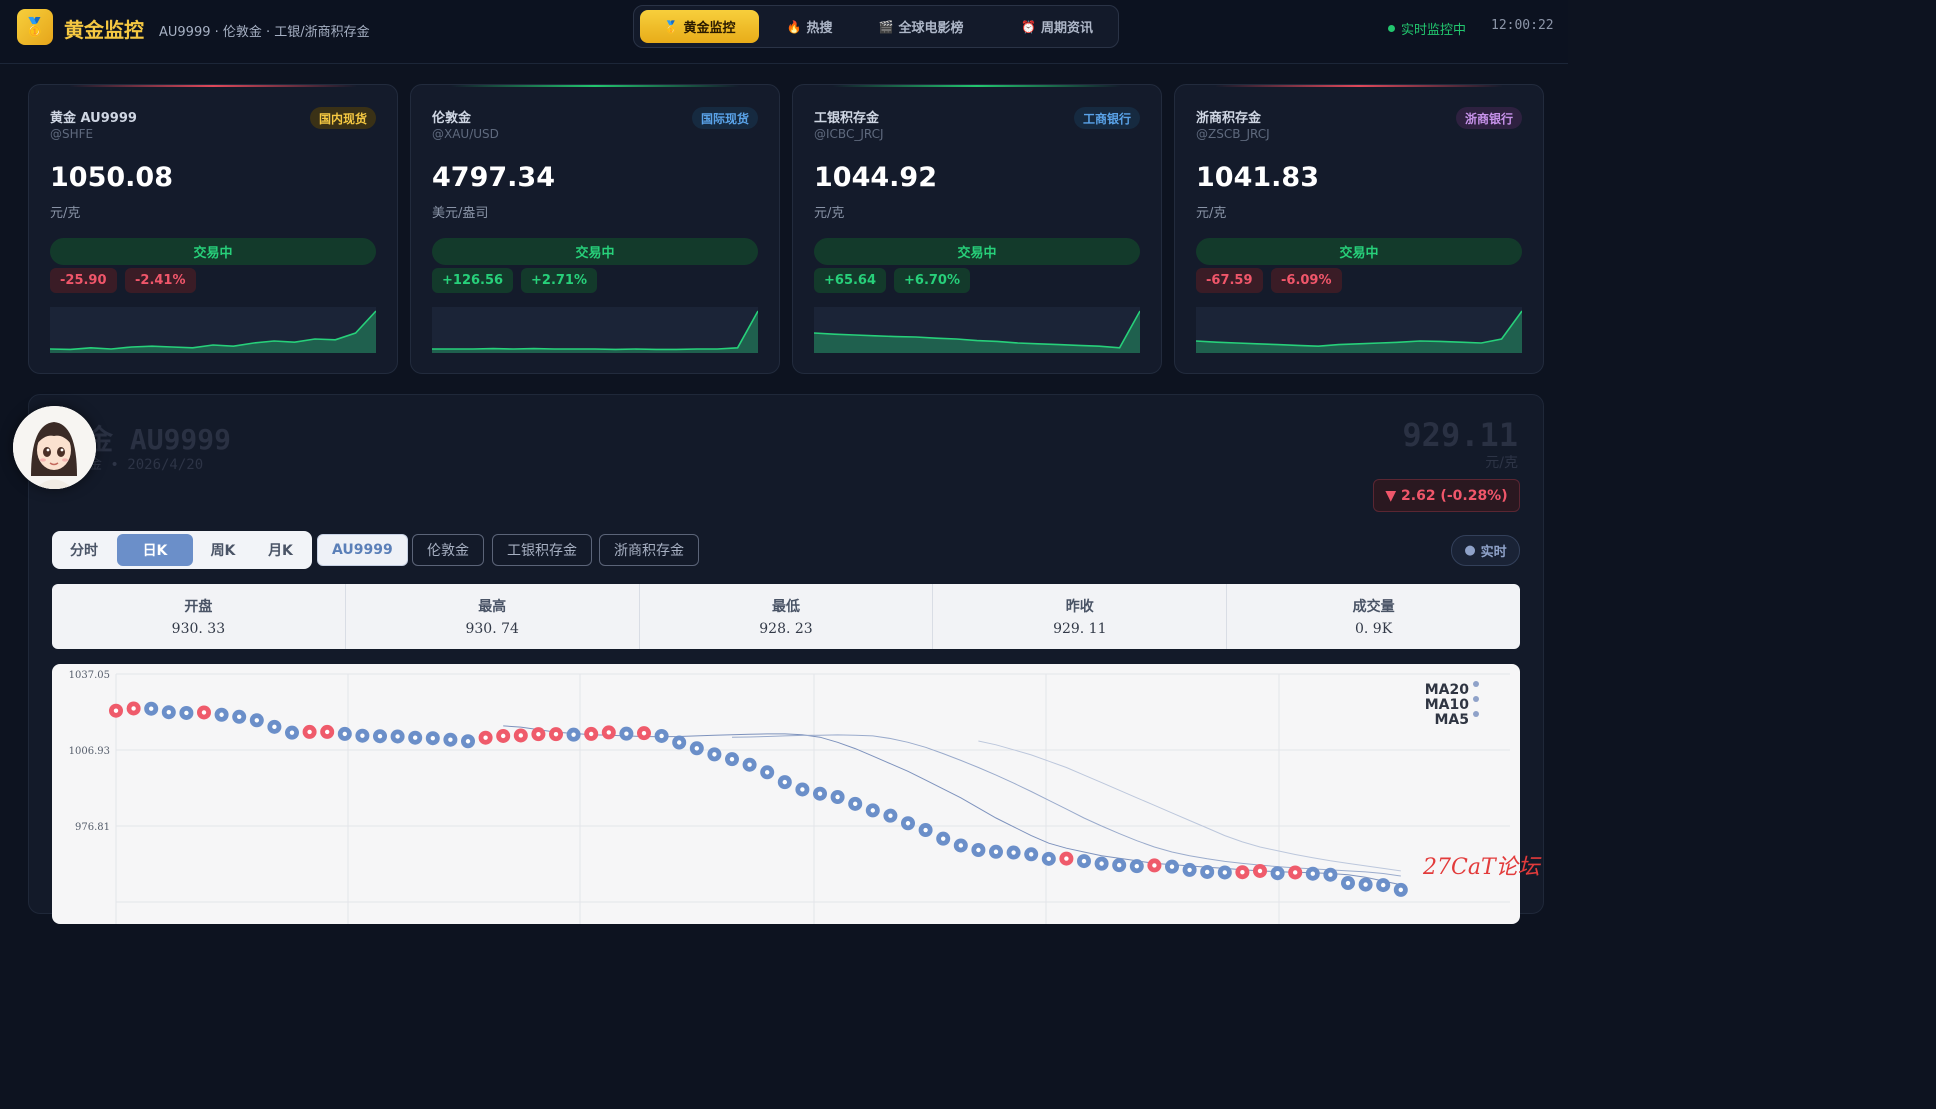 The height and width of the screenshot is (1109, 1936). Describe the element at coordinates (542, 550) in the screenshot. I see `symbol-icbc: 工银积存金` at that location.